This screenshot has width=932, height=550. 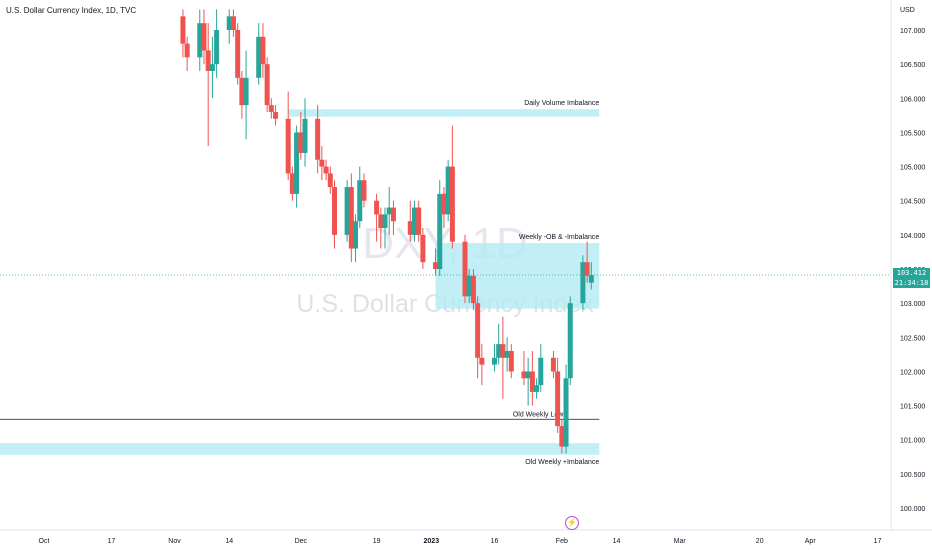 What do you see at coordinates (680, 541) in the screenshot?
I see `date-tick-label: Mar` at bounding box center [680, 541].